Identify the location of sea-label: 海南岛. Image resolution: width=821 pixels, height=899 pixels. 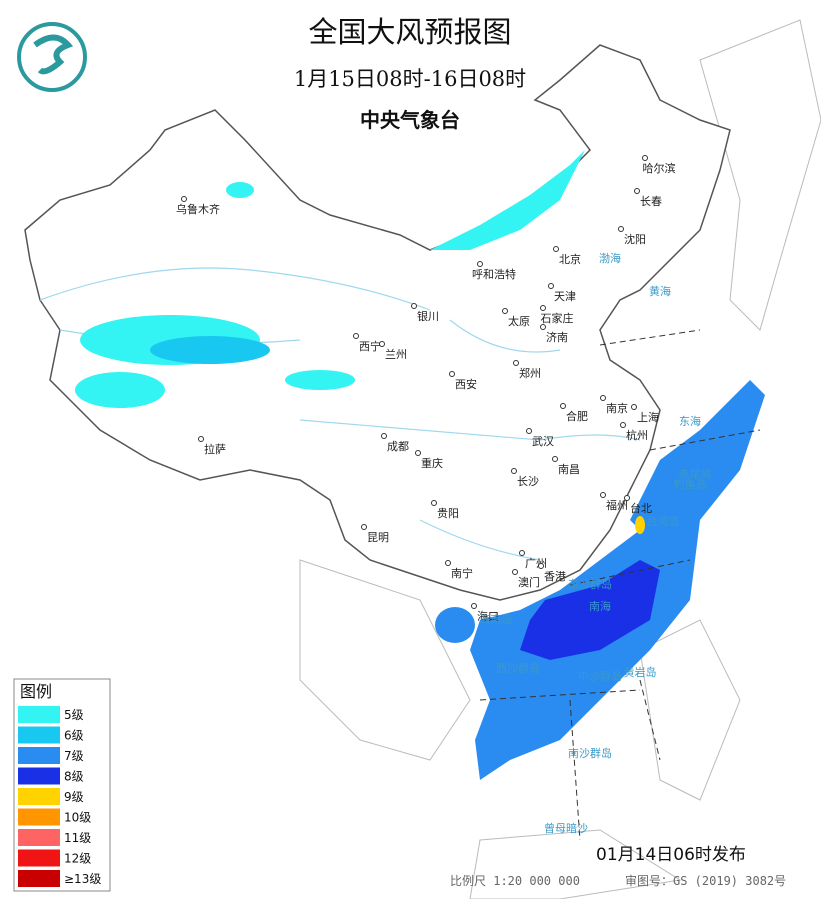
(496, 619).